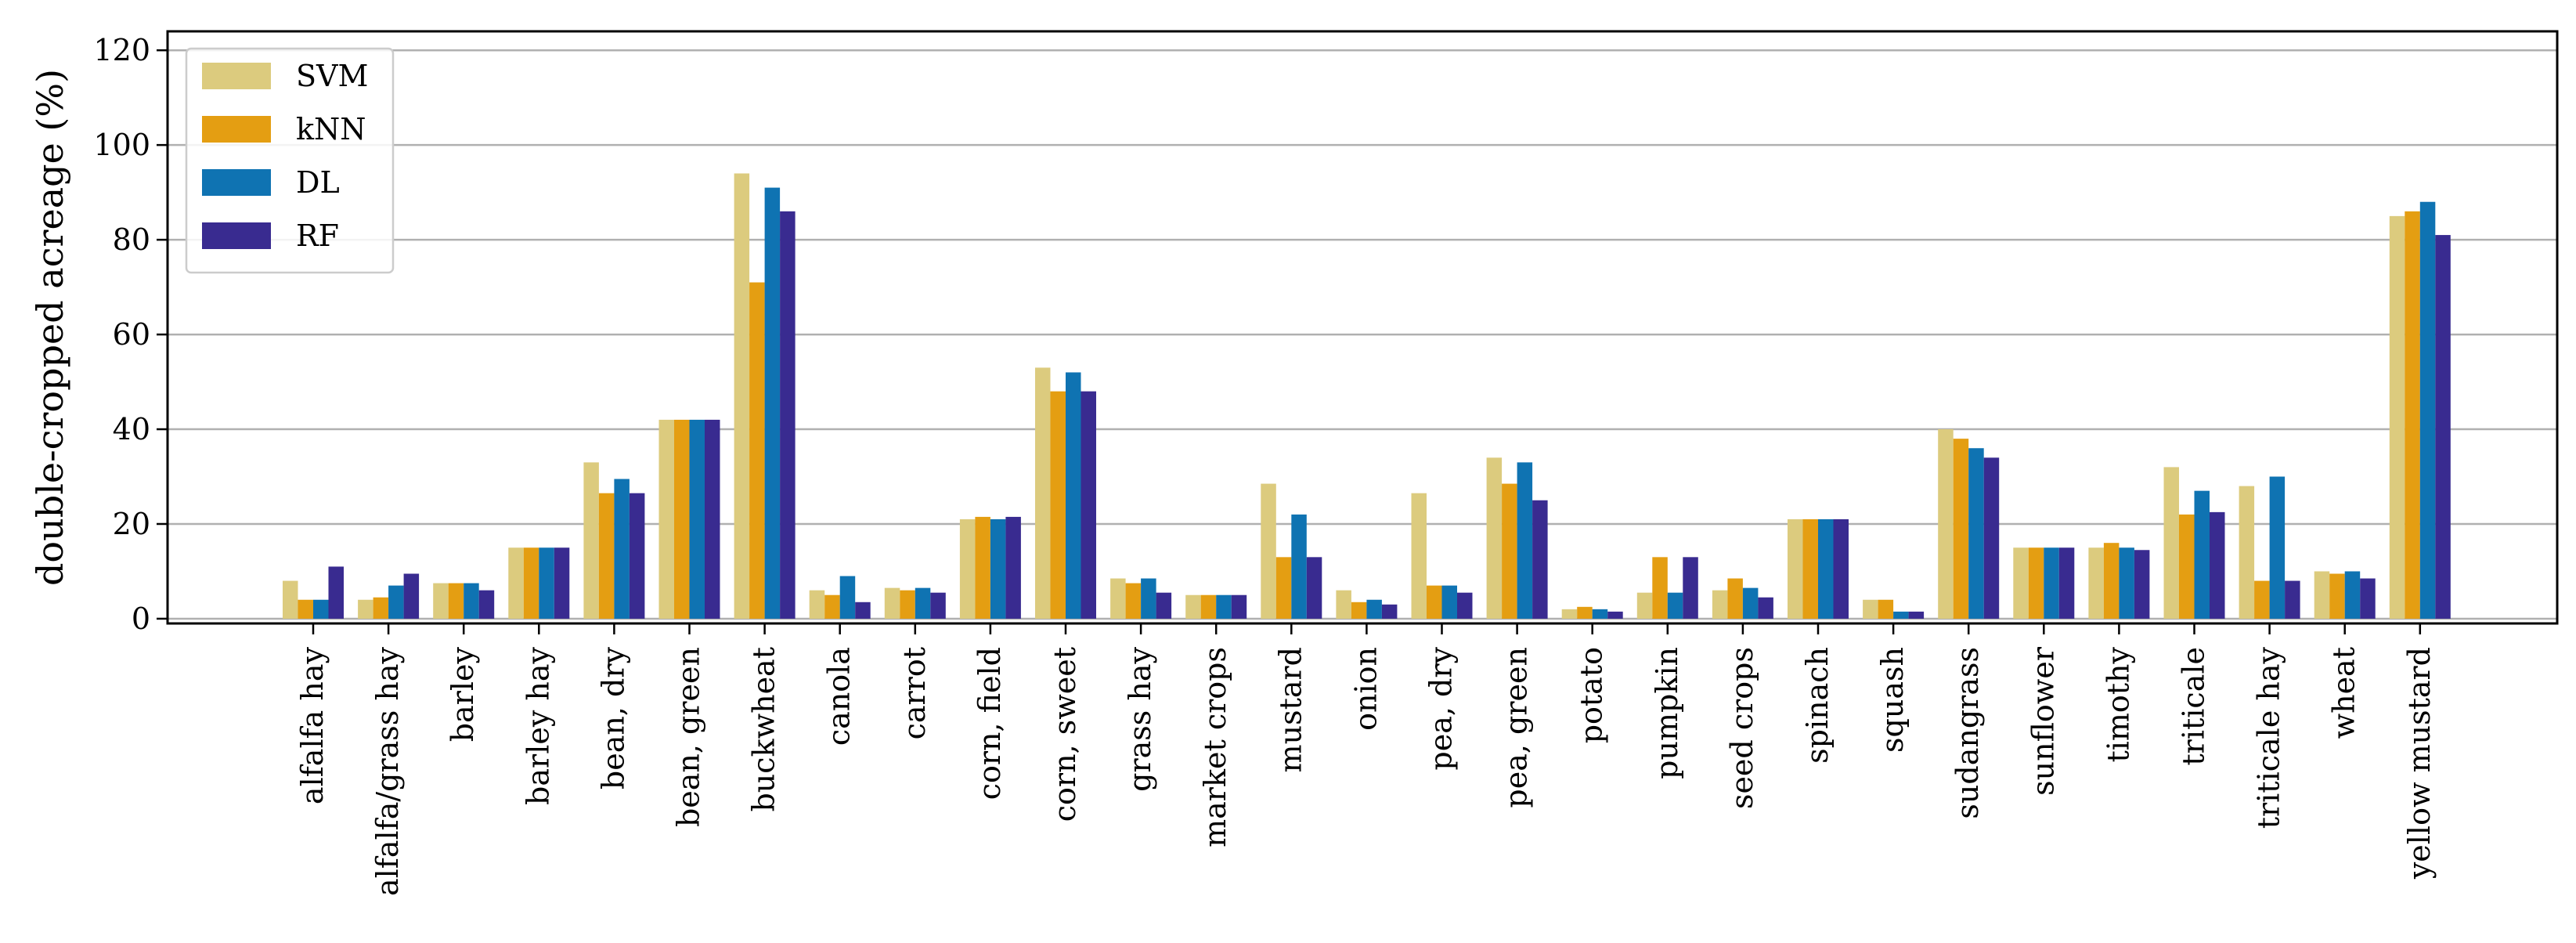 This screenshot has height=943, width=2576. Describe the element at coordinates (538, 725) in the screenshot. I see `x-tick-label: barley hay` at that location.